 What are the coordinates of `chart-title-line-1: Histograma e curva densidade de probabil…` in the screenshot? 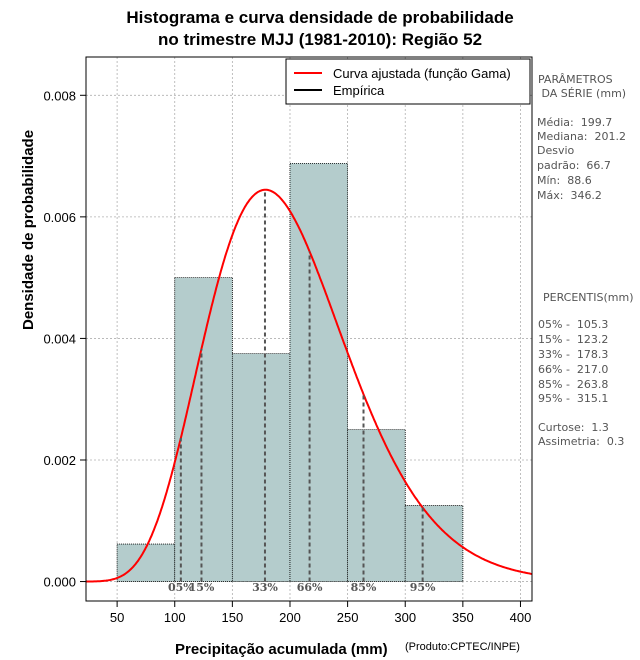 It's located at (320, 17).